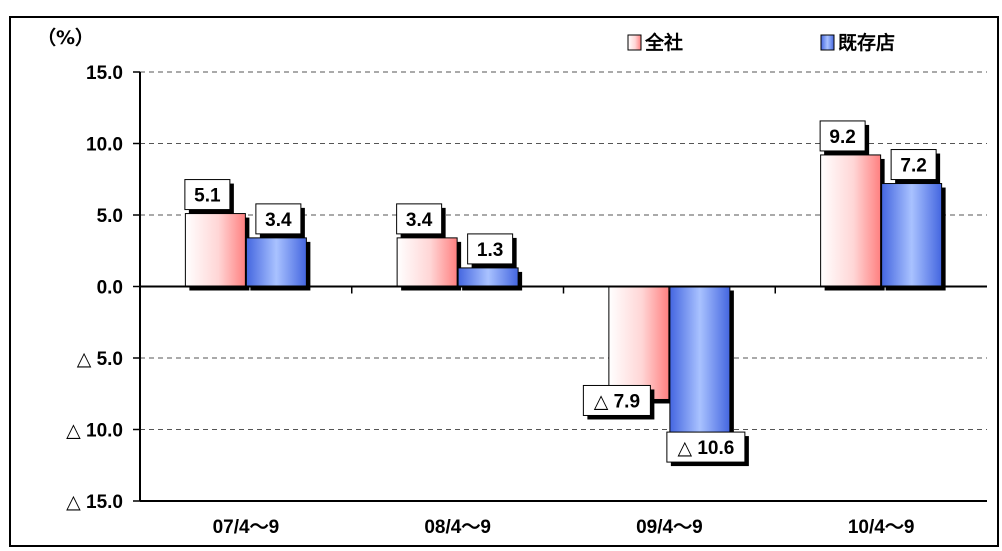 The height and width of the screenshot is (551, 1002). I want to click on data-label: 9.2, so click(842, 137).